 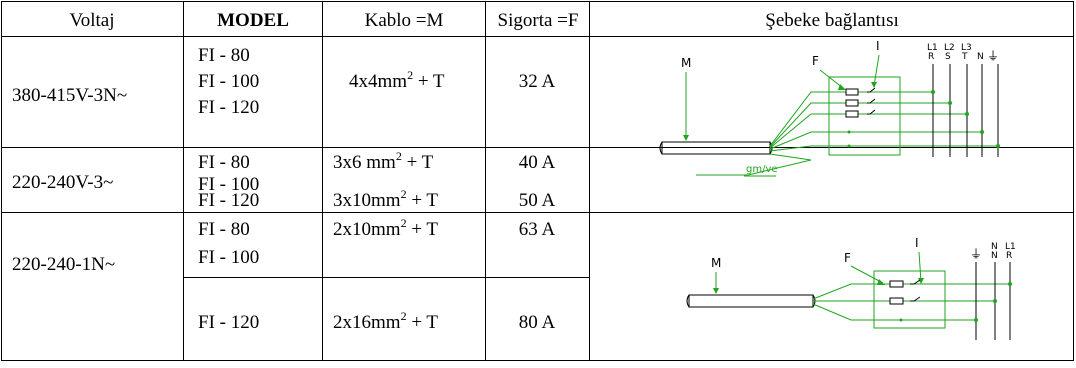 What do you see at coordinates (383, 161) in the screenshot?
I see `row2-cable-a: 3x6 mm2 + T` at bounding box center [383, 161].